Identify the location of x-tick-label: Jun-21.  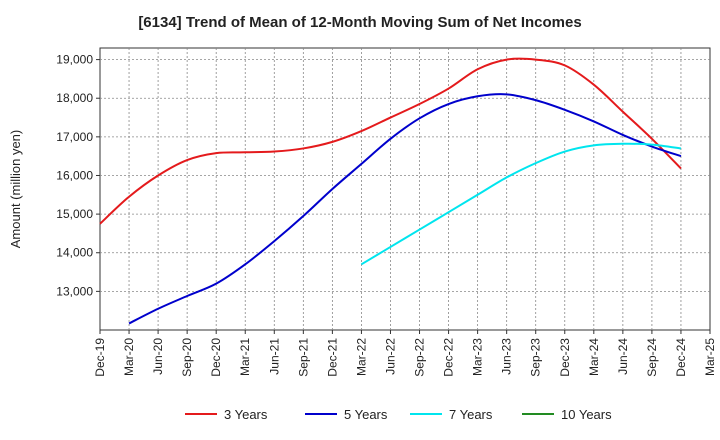
(274, 356).